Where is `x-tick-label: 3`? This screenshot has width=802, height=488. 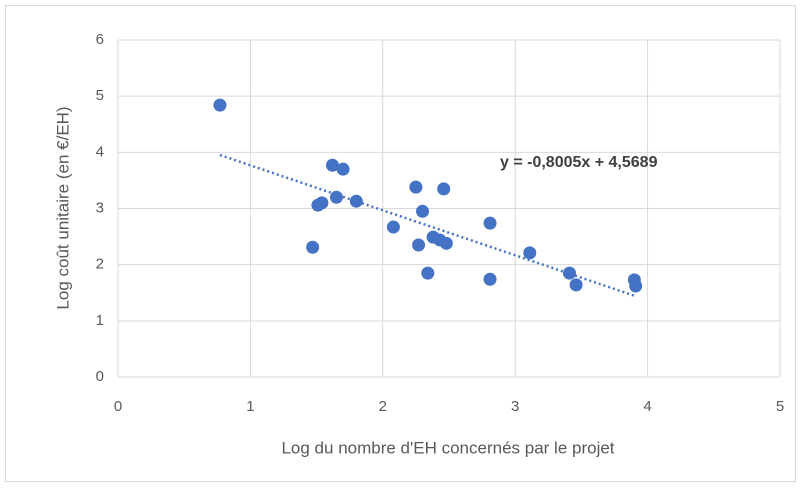 x-tick-label: 3 is located at coordinates (515, 406).